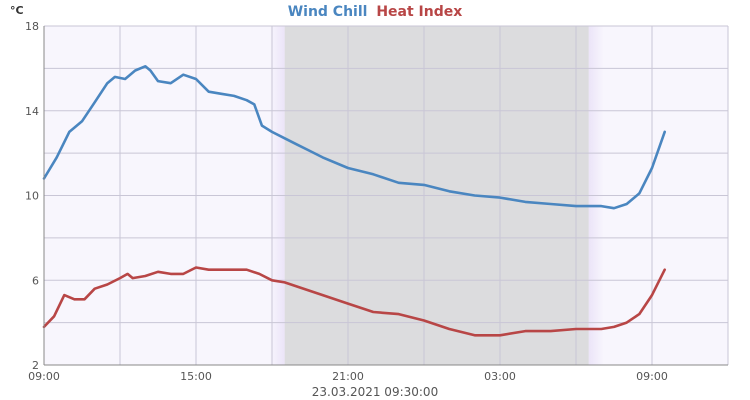 The width and height of the screenshot is (750, 400). Describe the element at coordinates (348, 376) in the screenshot. I see `x-tick-label: 21:00` at that location.